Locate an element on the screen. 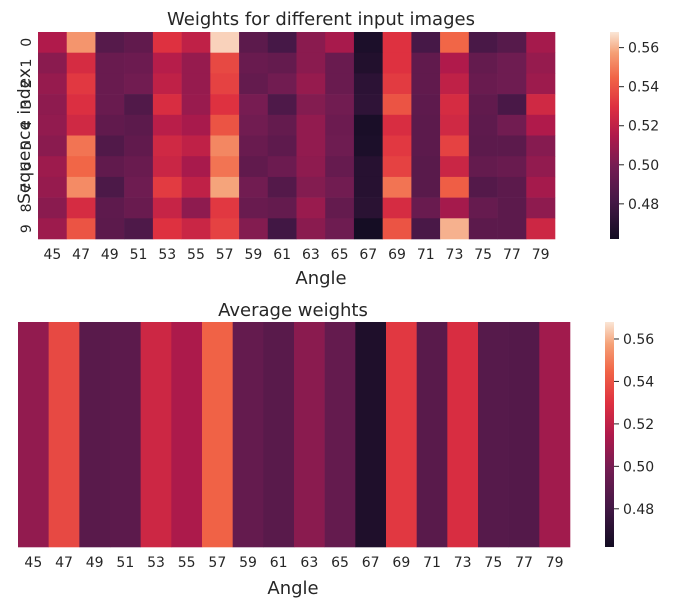  x-tick-label: 73 is located at coordinates (463, 563).